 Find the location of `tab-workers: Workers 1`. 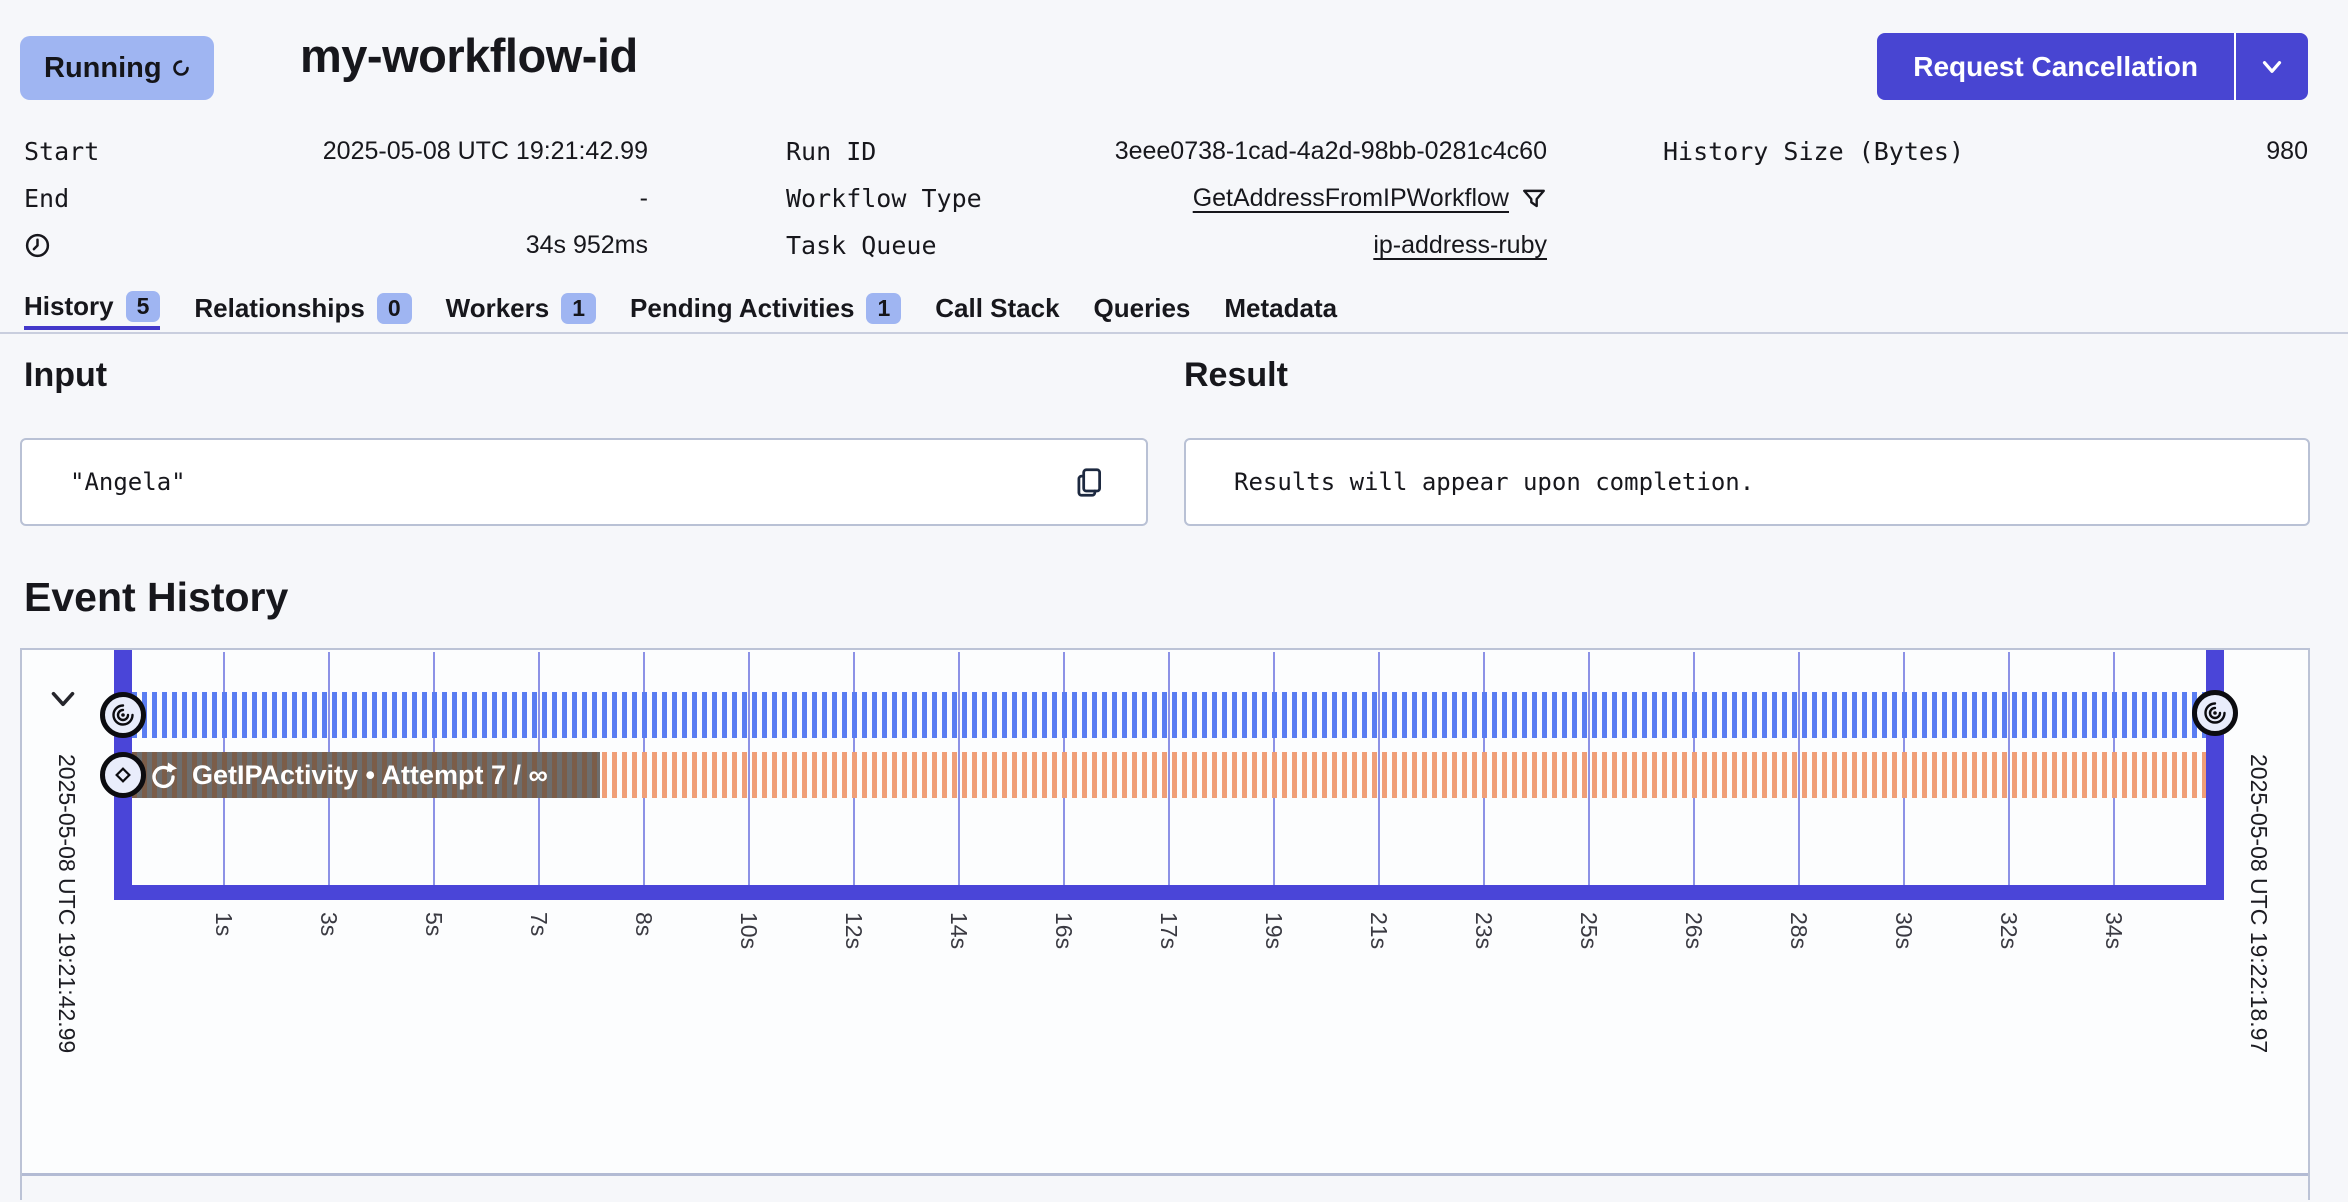

tab-workers: Workers 1 is located at coordinates (521, 308).